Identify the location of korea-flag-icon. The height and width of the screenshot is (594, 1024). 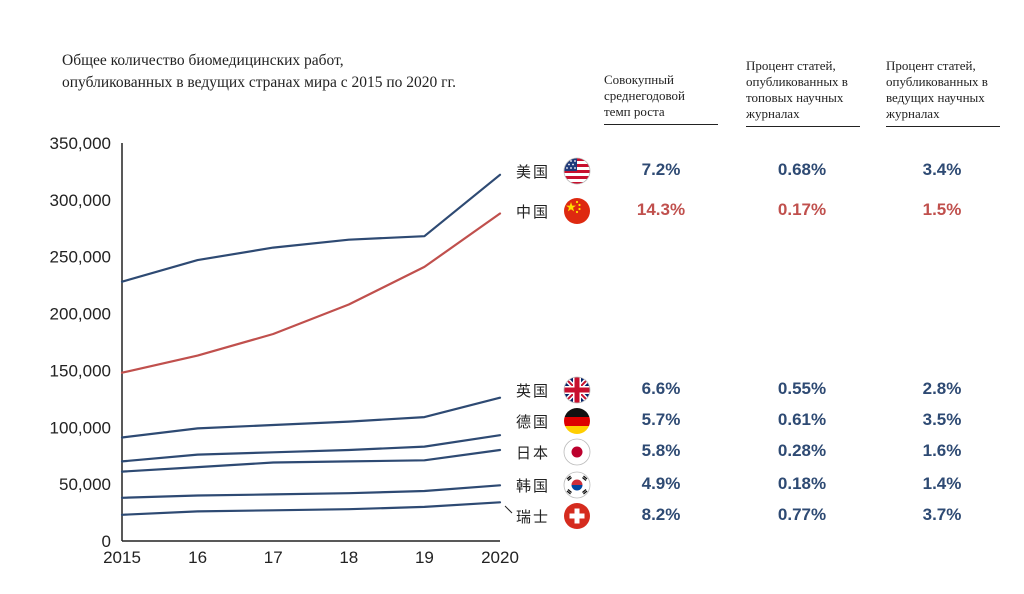
(577, 485).